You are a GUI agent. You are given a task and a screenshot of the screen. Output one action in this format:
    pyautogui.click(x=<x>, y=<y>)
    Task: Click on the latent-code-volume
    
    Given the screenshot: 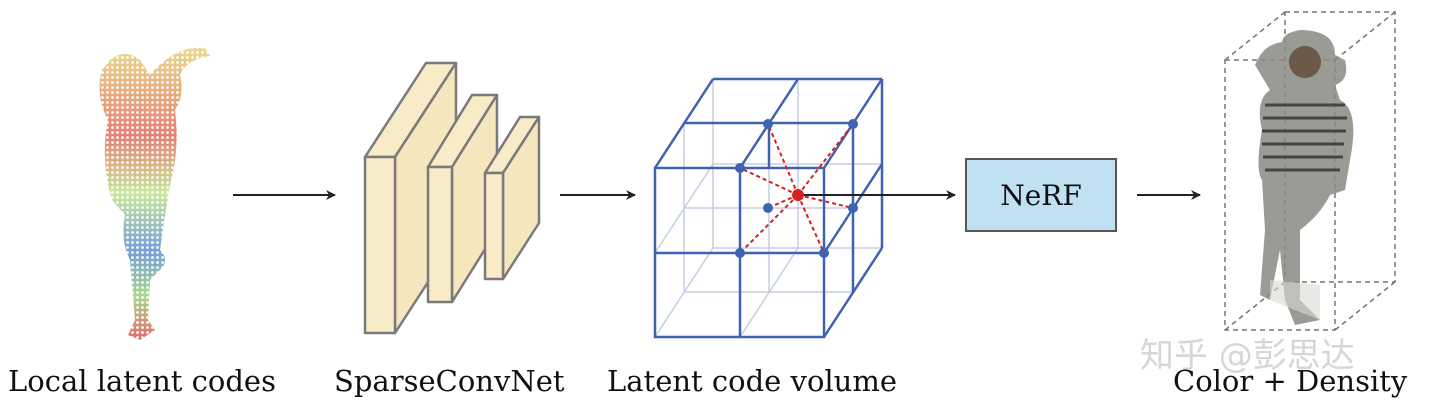 What is the action you would take?
    pyautogui.click(x=804, y=208)
    